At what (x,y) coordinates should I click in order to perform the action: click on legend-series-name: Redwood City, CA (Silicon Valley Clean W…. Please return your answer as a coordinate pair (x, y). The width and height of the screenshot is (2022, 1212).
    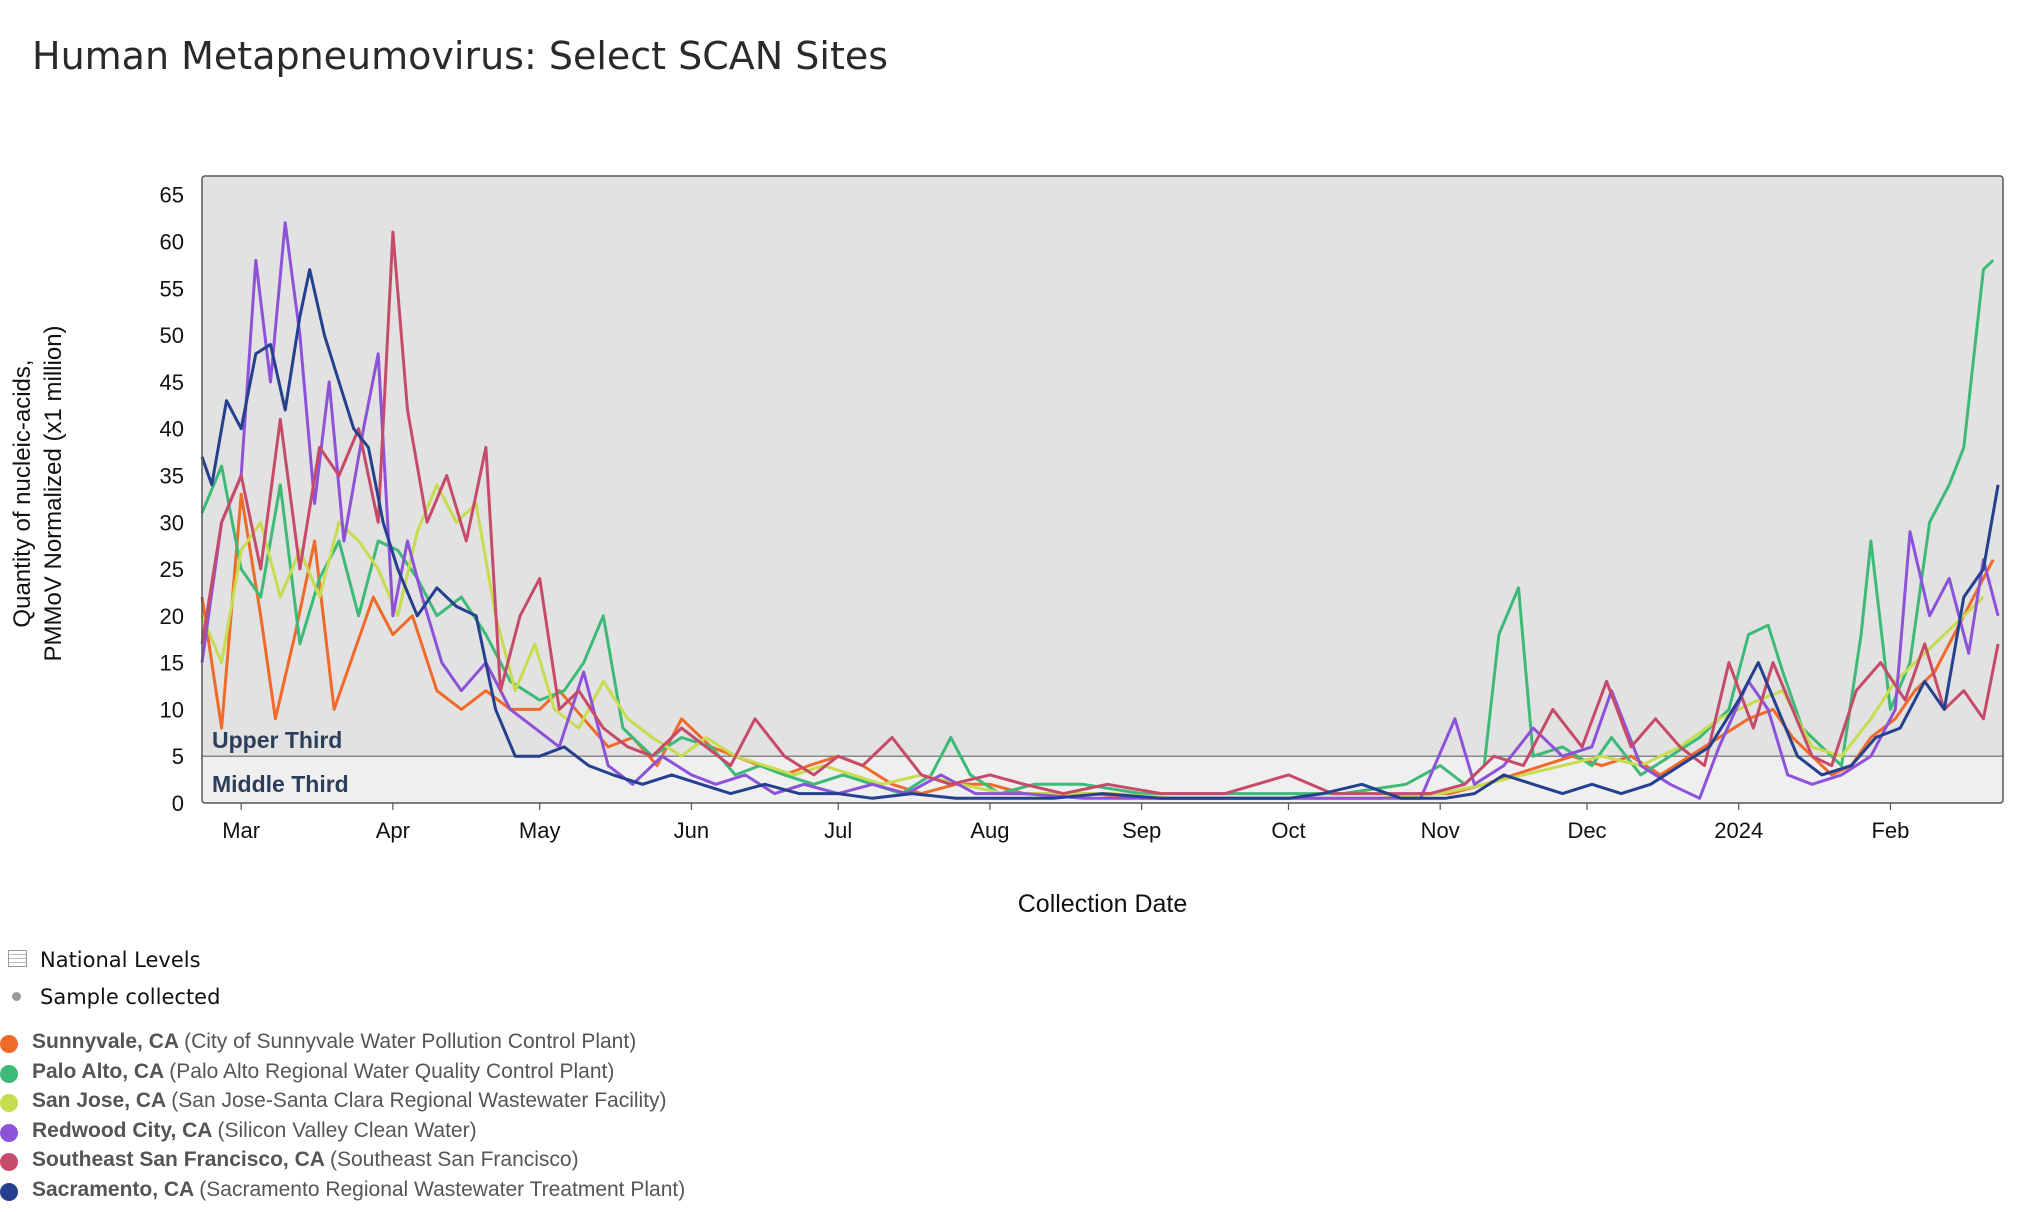
    Looking at the image, I should click on (254, 1130).